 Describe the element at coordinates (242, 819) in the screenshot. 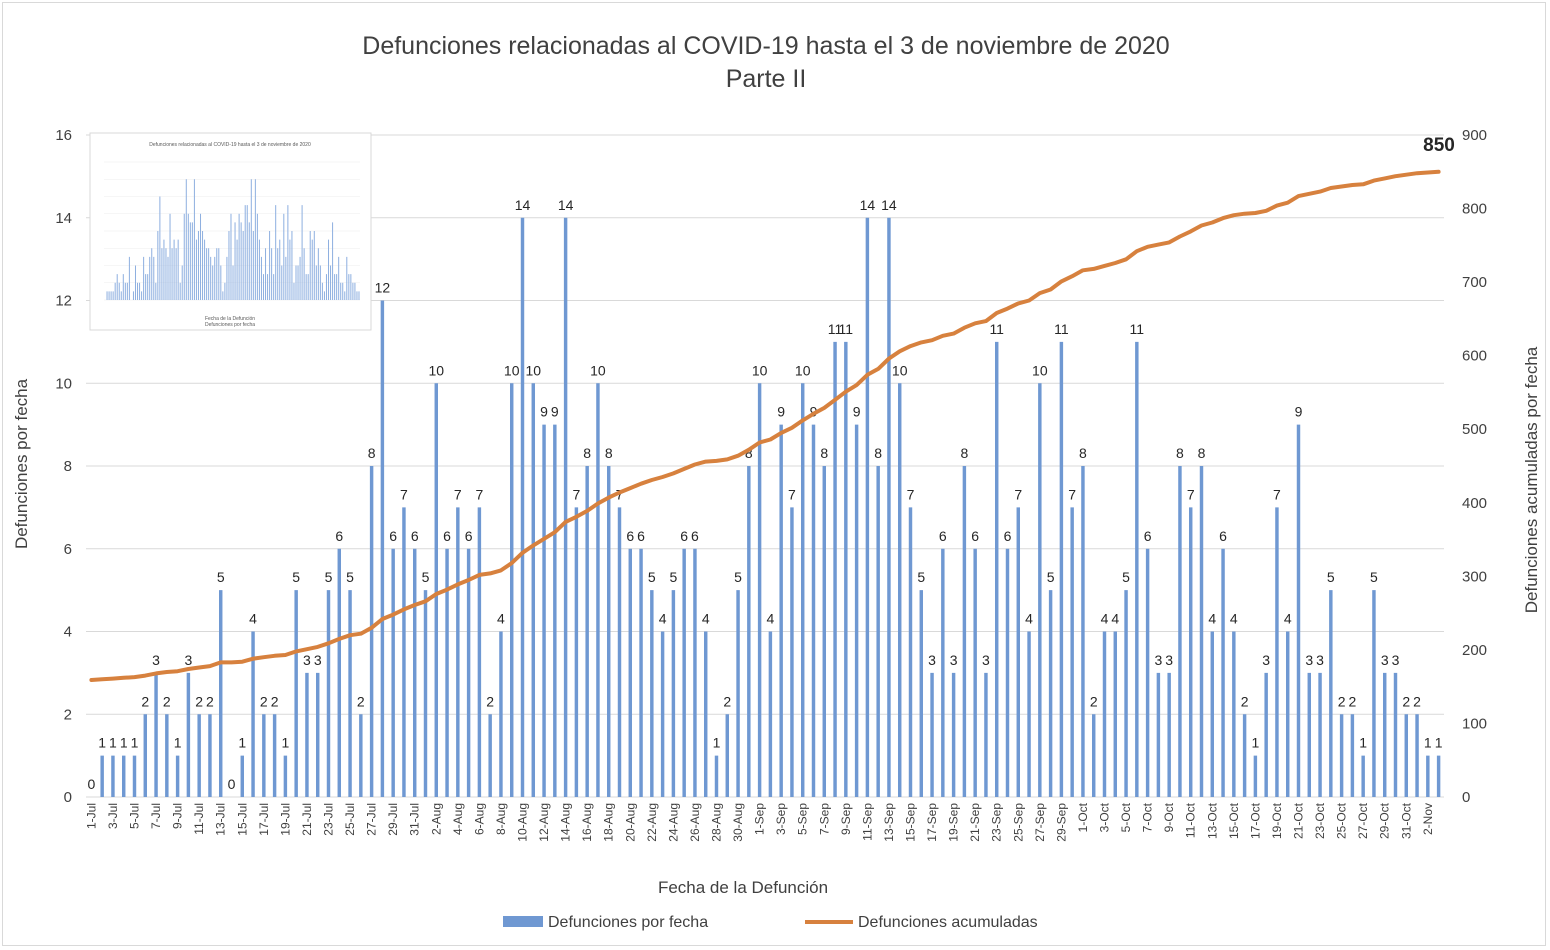

I see `x-tick-label: 15-Jul` at that location.